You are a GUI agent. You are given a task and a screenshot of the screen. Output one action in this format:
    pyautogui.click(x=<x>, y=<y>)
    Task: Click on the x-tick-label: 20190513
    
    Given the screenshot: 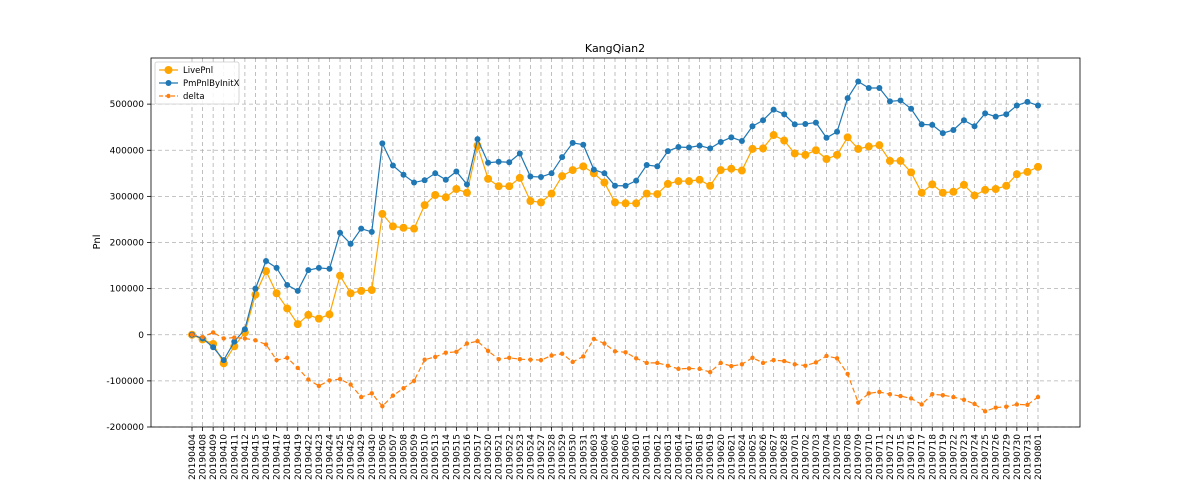 What is the action you would take?
    pyautogui.click(x=436, y=457)
    